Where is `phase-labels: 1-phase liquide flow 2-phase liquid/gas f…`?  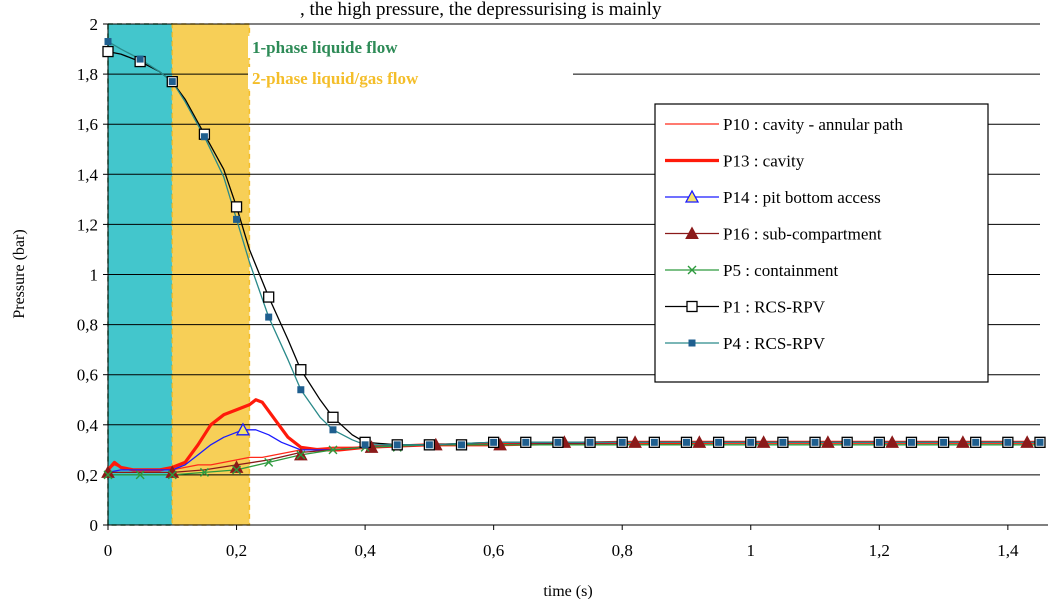
phase-labels: 1-phase liquide flow 2-phase liquid/gas f… is located at coordinates (410, 62).